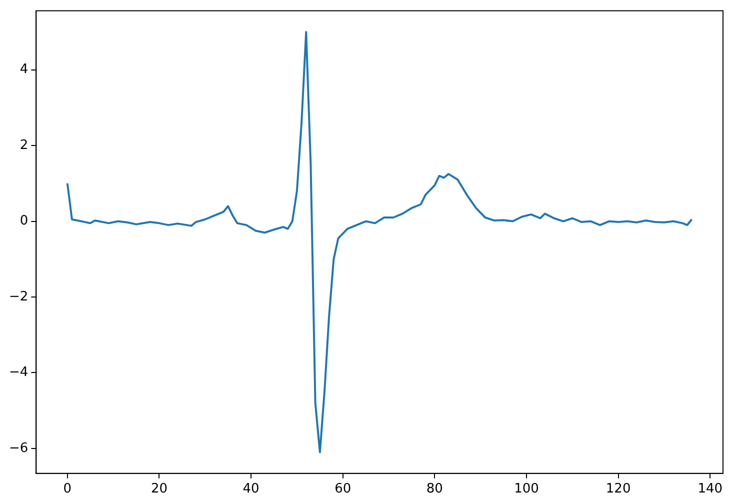  What do you see at coordinates (343, 489) in the screenshot?
I see `x-tick-label: 60` at bounding box center [343, 489].